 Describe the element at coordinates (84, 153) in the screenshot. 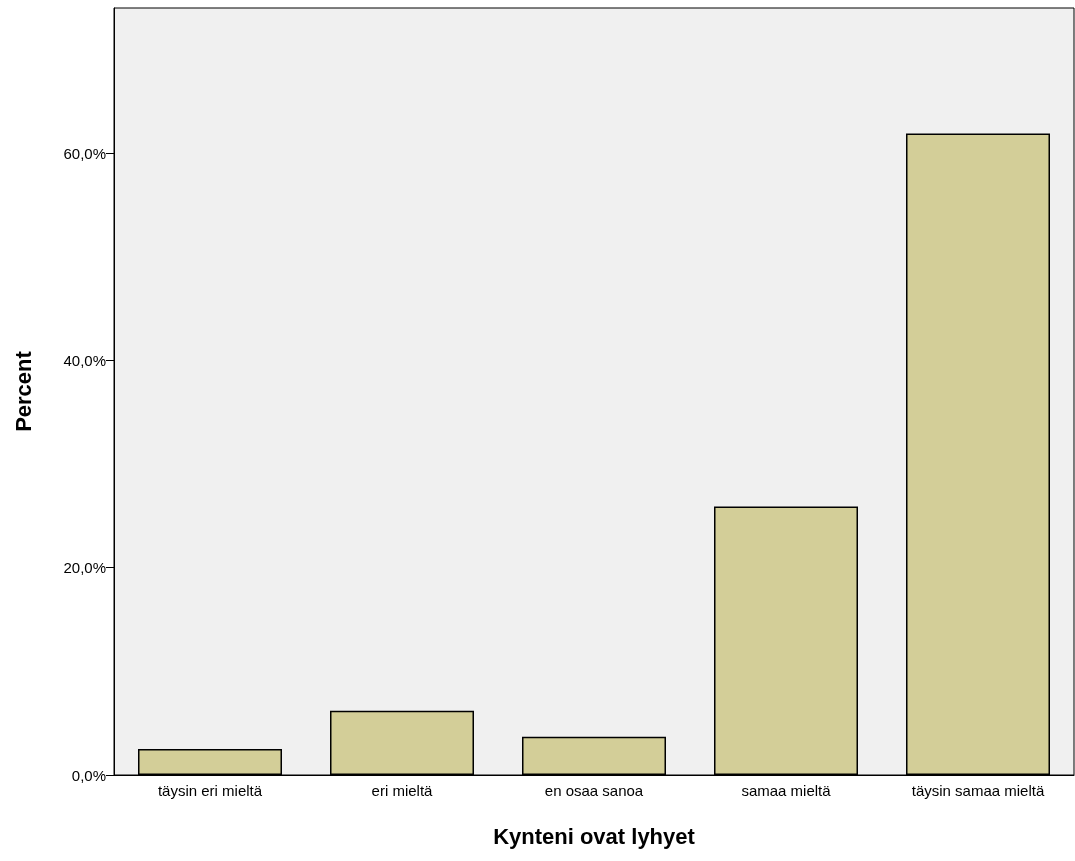

I see `y-tick-label: 60,0%` at that location.